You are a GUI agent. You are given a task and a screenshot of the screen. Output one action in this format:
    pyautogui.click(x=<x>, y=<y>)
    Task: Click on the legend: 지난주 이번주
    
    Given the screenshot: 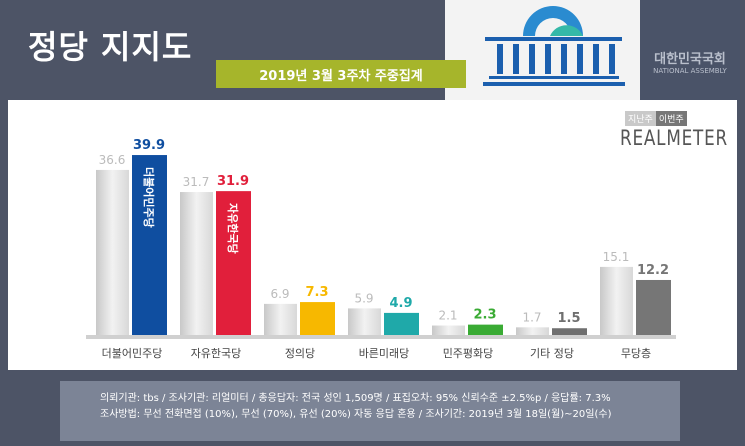 What is the action you would take?
    pyautogui.click(x=656, y=118)
    